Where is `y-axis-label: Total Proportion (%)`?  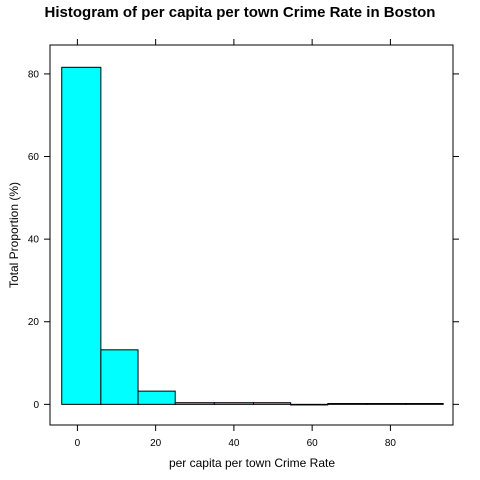 y-axis-label: Total Proportion (%) is located at coordinates (14, 235).